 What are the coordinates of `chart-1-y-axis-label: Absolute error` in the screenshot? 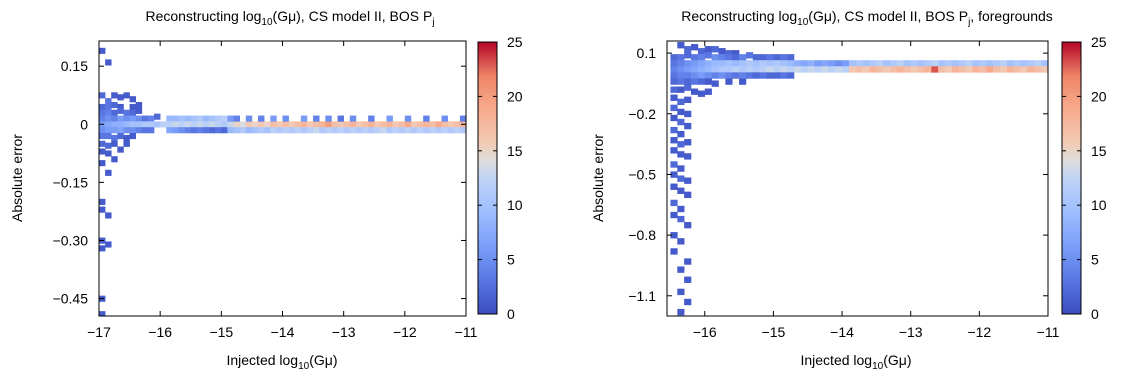 It's located at (17, 178).